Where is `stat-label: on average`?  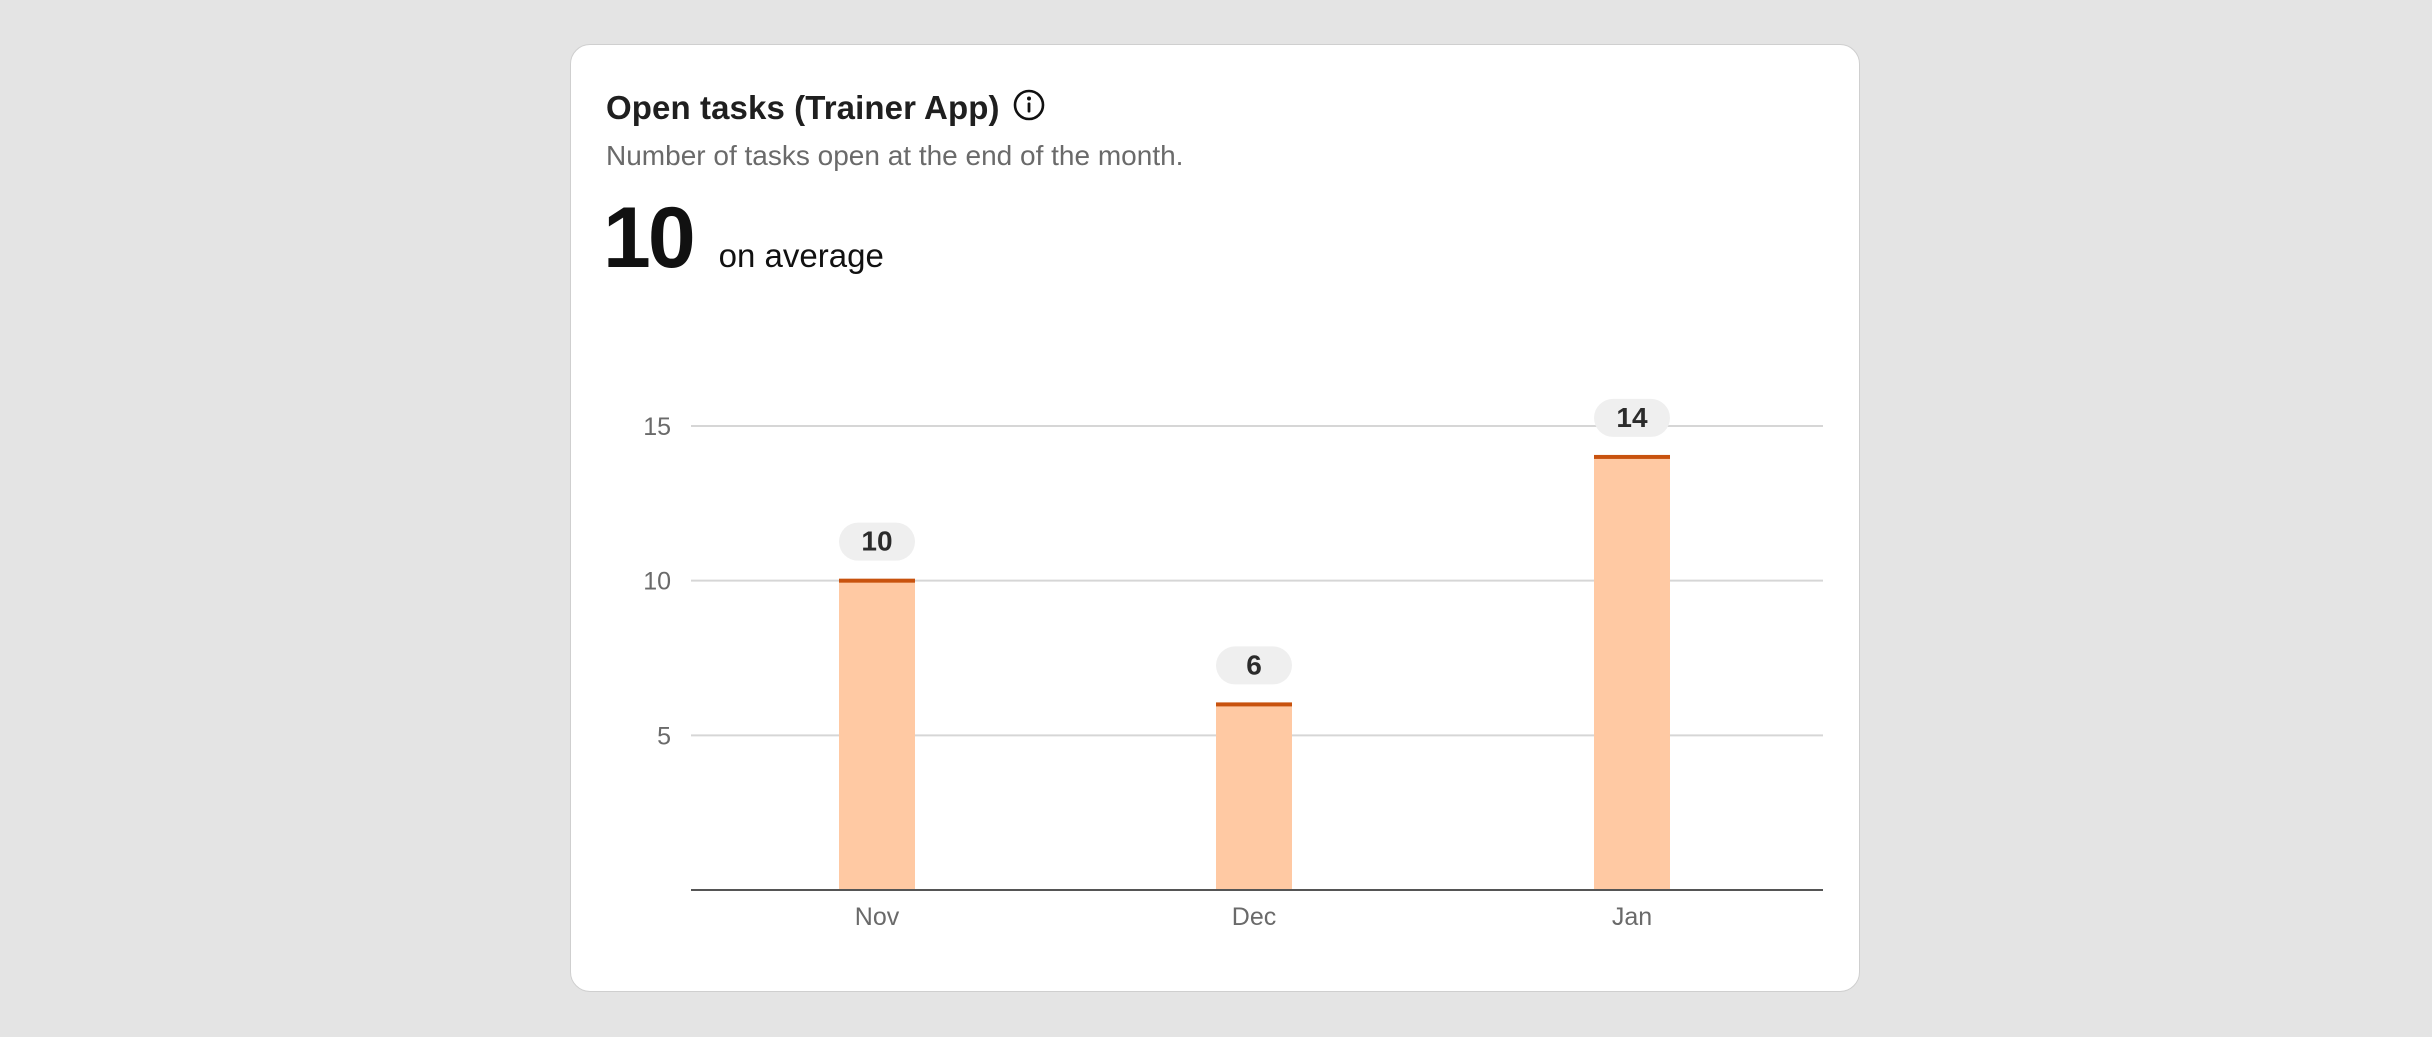 stat-label: on average is located at coordinates (801, 255).